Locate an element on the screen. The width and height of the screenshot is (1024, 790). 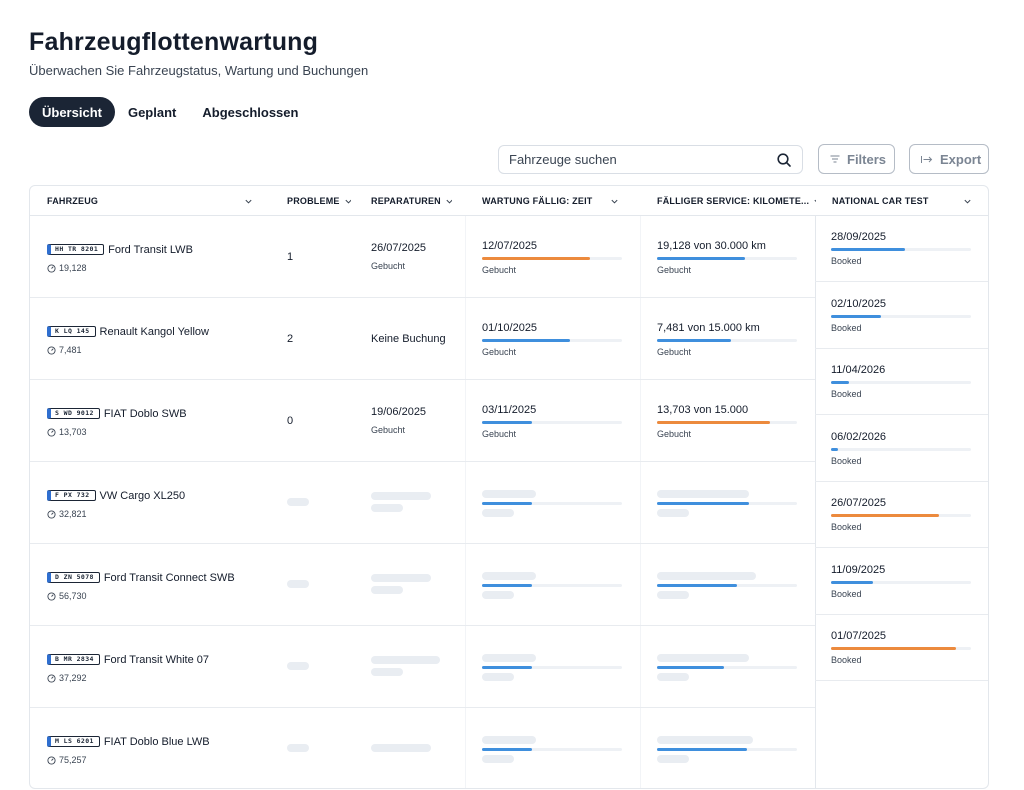
column-header-label: REPARATUREN is located at coordinates (406, 201).